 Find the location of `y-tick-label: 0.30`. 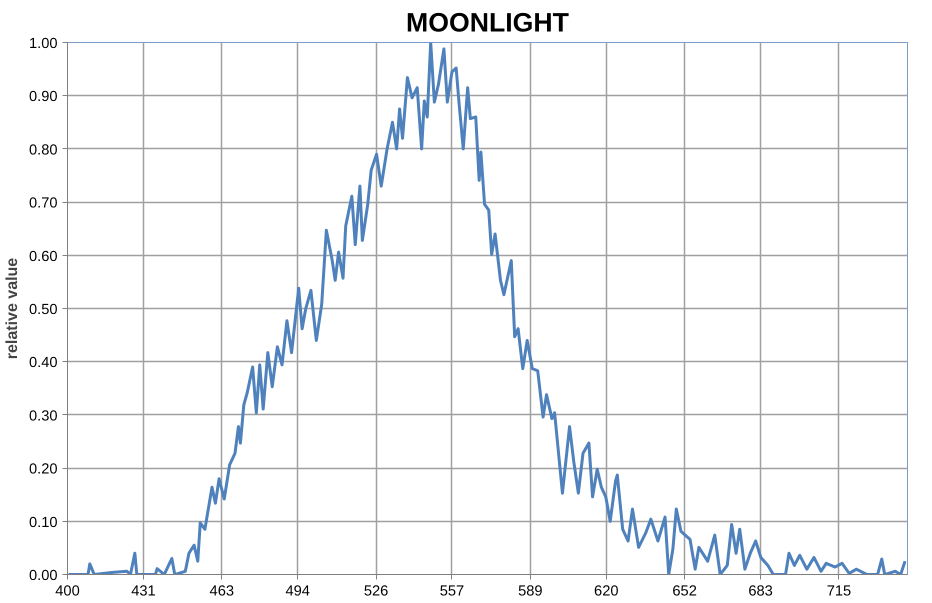

y-tick-label: 0.30 is located at coordinates (43, 416).